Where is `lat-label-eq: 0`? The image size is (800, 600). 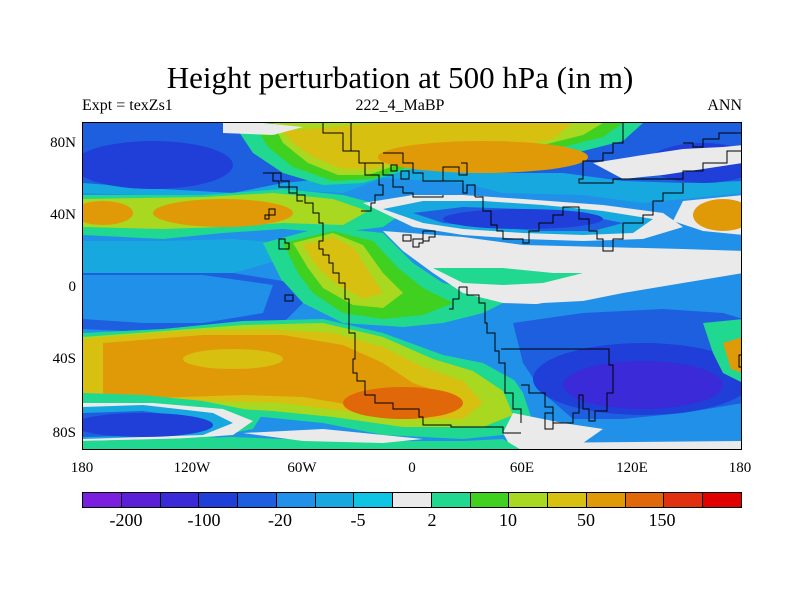
lat-label-eq: 0 is located at coordinates (72, 287).